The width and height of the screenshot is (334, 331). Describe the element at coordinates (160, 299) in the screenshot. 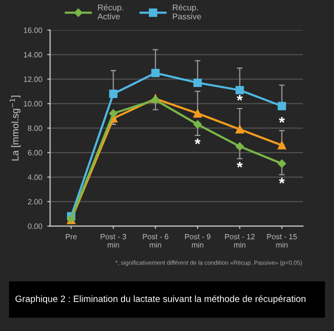

I see `text: Graphique 2 : Elimination du lactate suivant la méthode de récupération` at that location.